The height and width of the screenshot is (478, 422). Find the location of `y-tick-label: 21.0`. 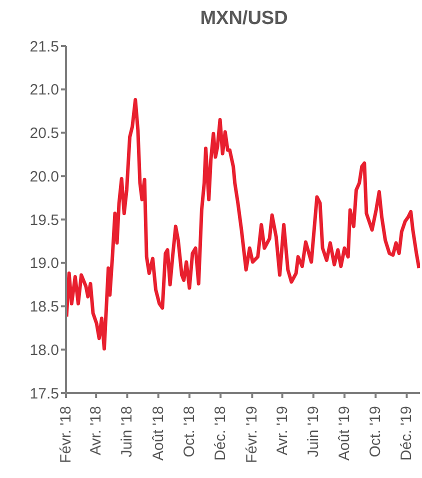

y-tick-label: 21.0 is located at coordinates (44, 90).